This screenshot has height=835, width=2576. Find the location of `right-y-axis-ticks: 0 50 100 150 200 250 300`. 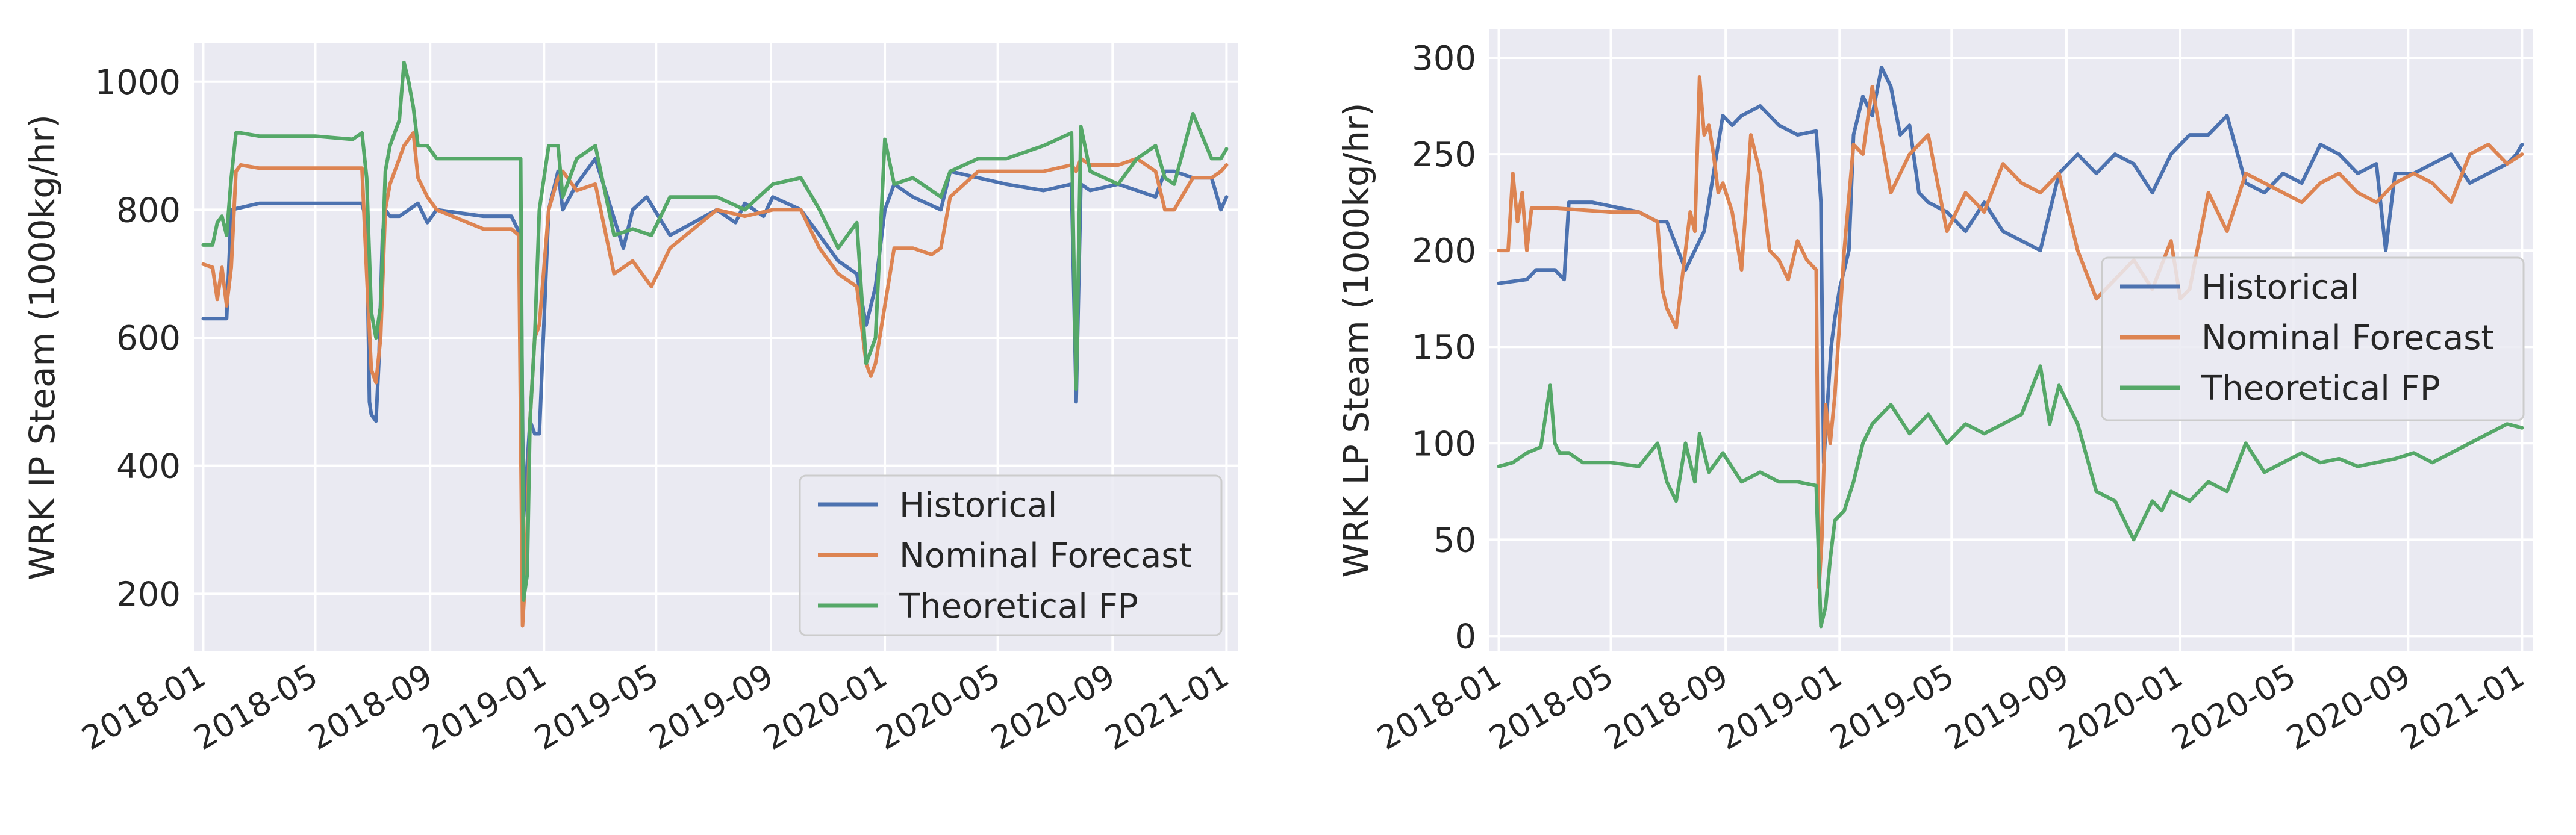

right-y-axis-ticks: 0 50 100 150 200 250 300 is located at coordinates (1444, 347).